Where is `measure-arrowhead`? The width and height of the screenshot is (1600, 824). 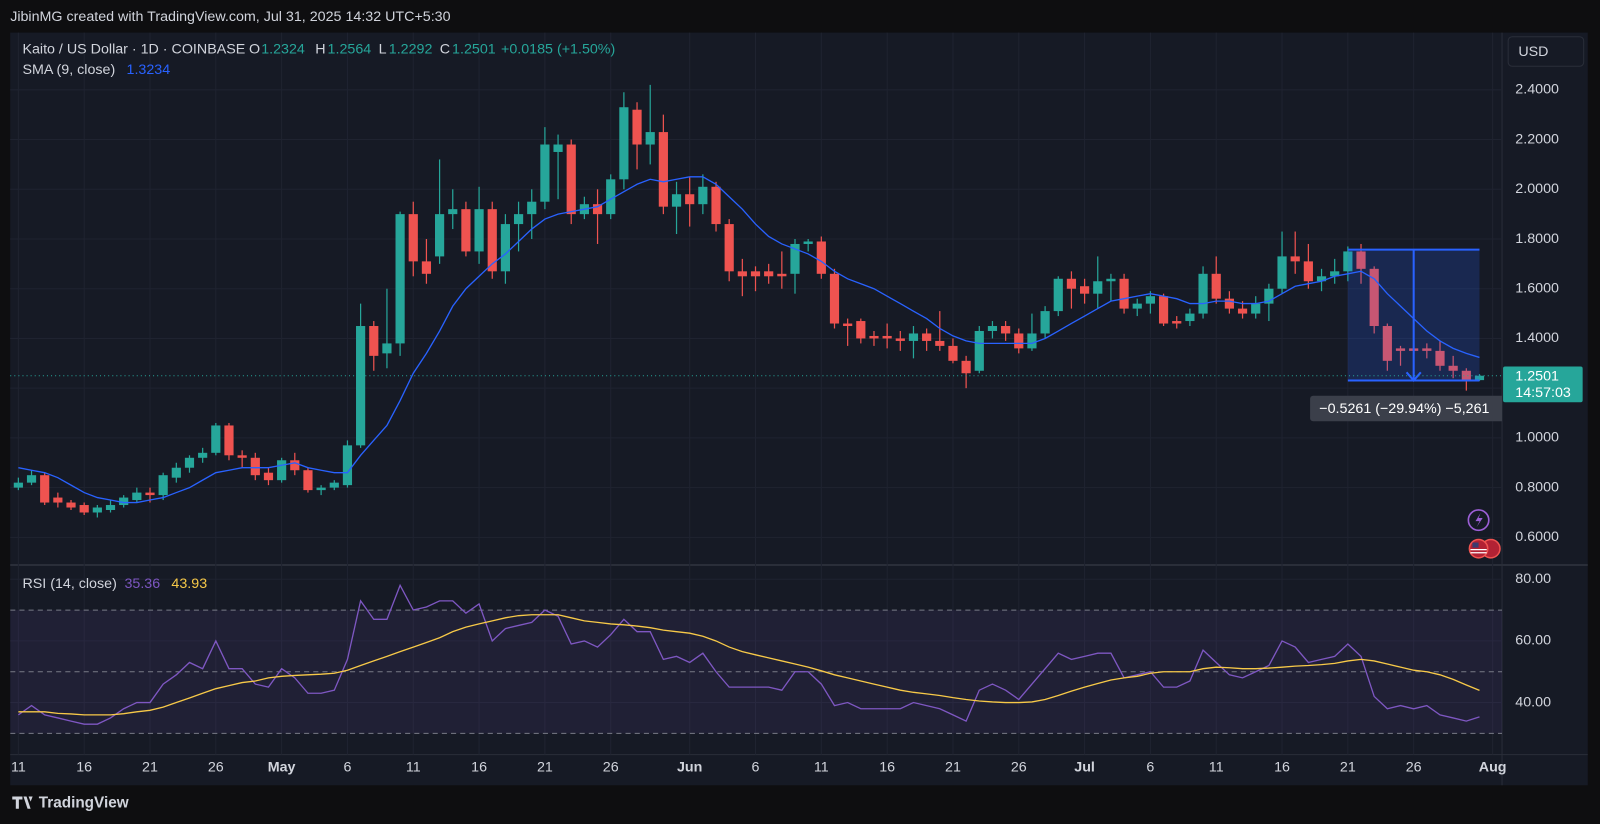
measure-arrowhead is located at coordinates (1413, 377).